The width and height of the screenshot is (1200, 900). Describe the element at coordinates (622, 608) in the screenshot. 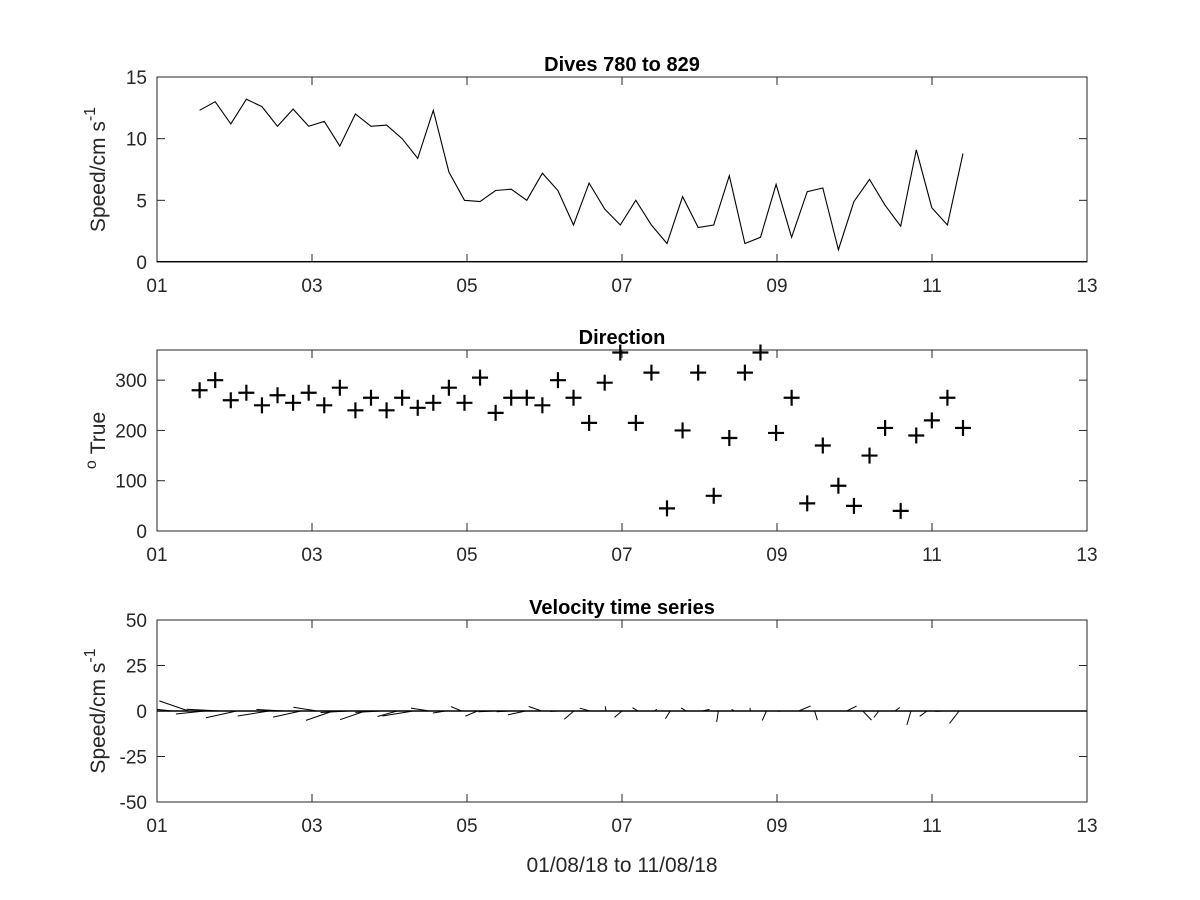

I see `chart-title: Velocity time series` at that location.